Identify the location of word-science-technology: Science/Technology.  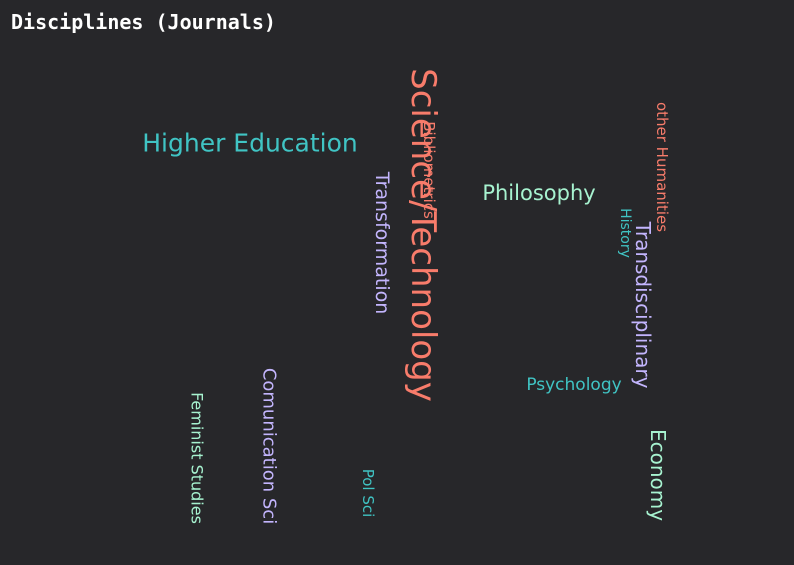
(423, 235).